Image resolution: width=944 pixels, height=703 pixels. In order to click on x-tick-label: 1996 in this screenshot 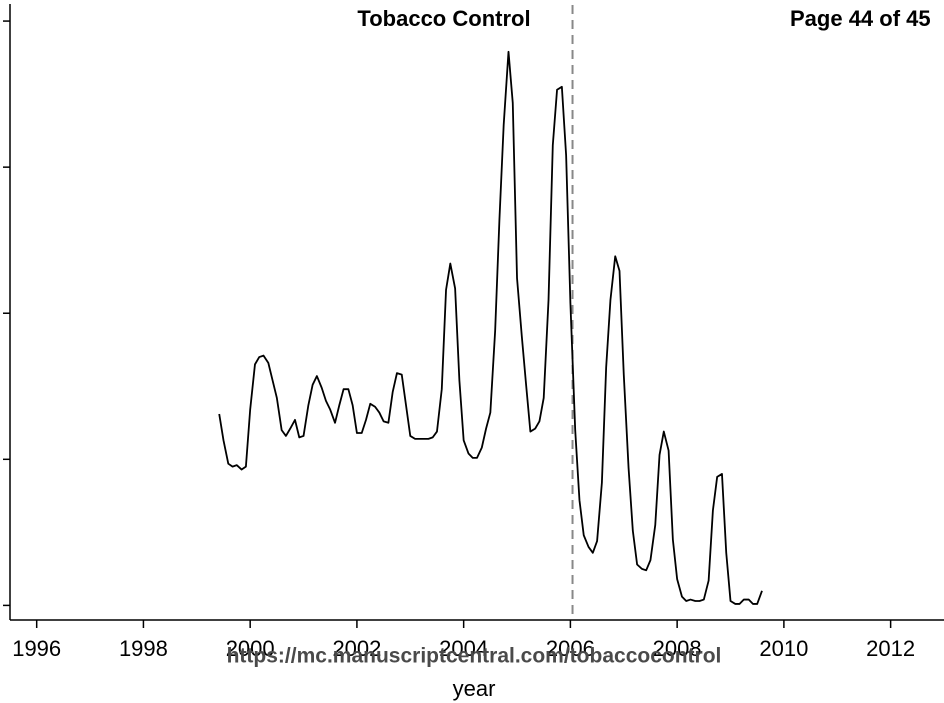, I will do `click(36, 648)`.